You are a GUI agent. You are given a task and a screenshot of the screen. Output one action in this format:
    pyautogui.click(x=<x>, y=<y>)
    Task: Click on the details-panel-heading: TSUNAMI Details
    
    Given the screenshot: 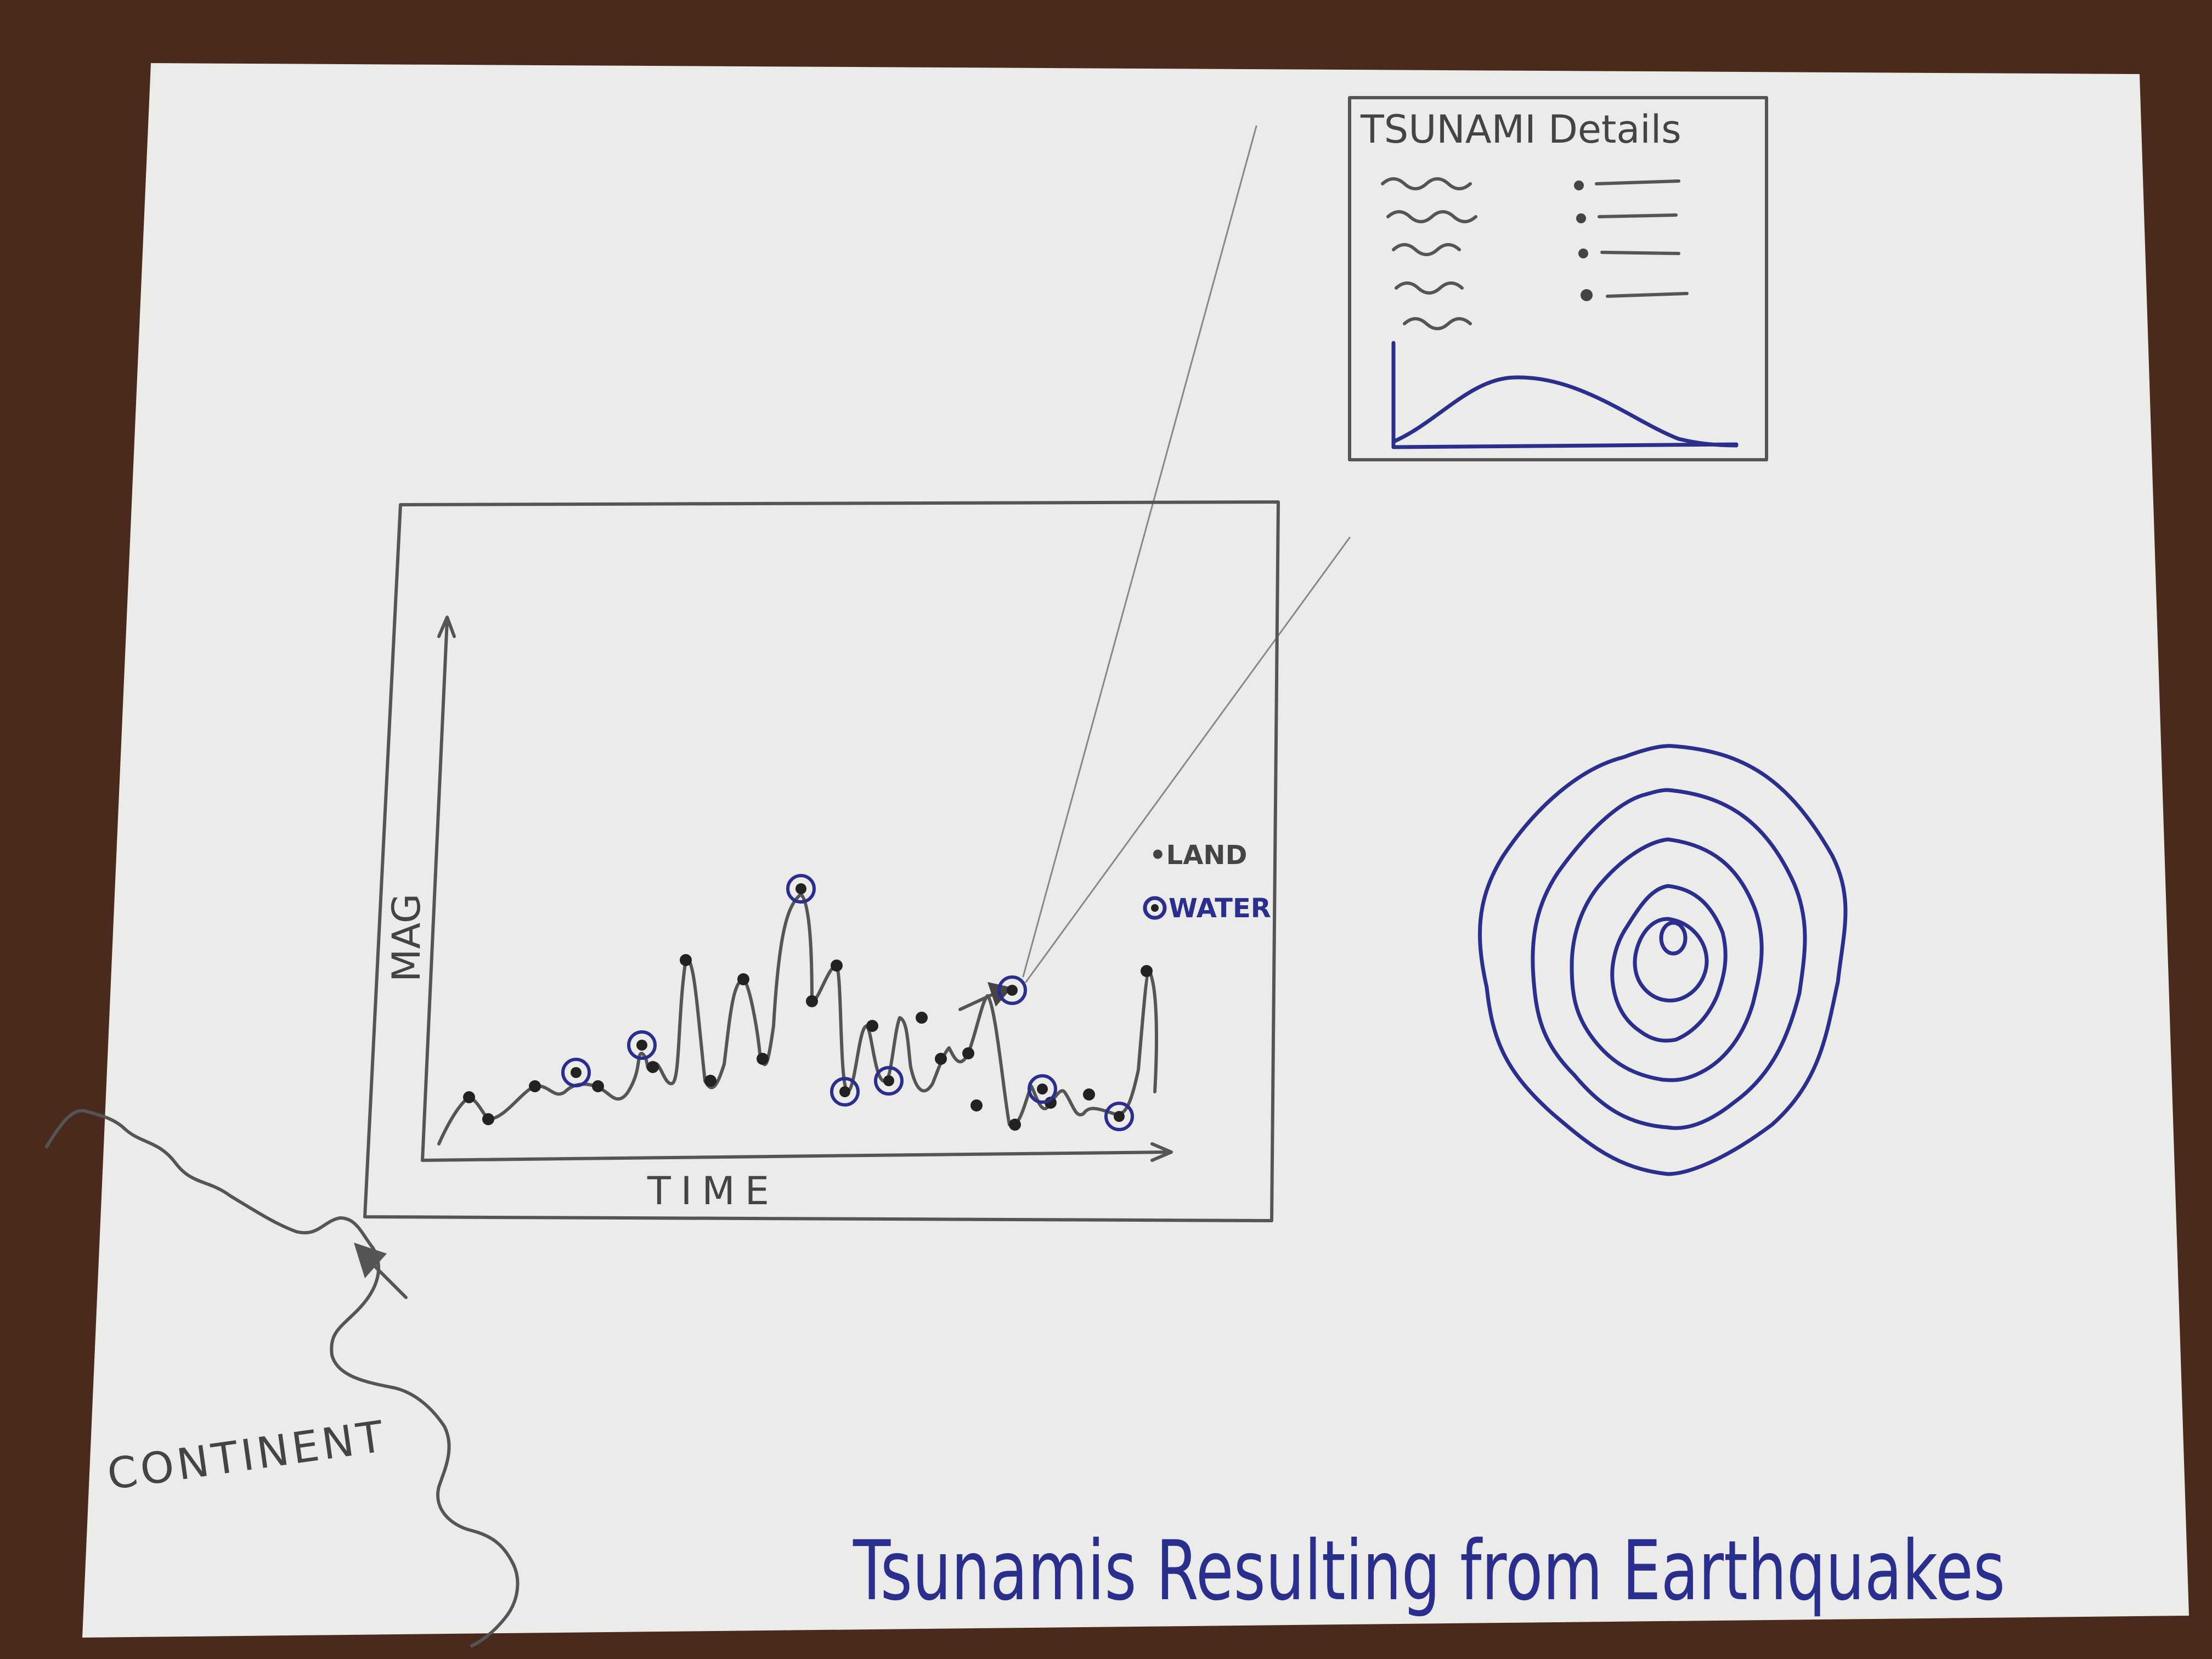 What is the action you would take?
    pyautogui.click(x=1520, y=129)
    